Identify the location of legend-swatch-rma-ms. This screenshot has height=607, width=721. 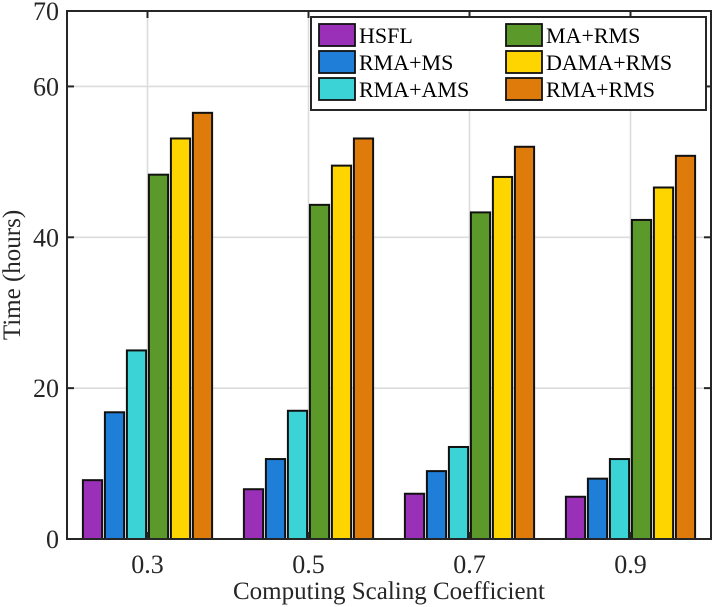
(337, 62).